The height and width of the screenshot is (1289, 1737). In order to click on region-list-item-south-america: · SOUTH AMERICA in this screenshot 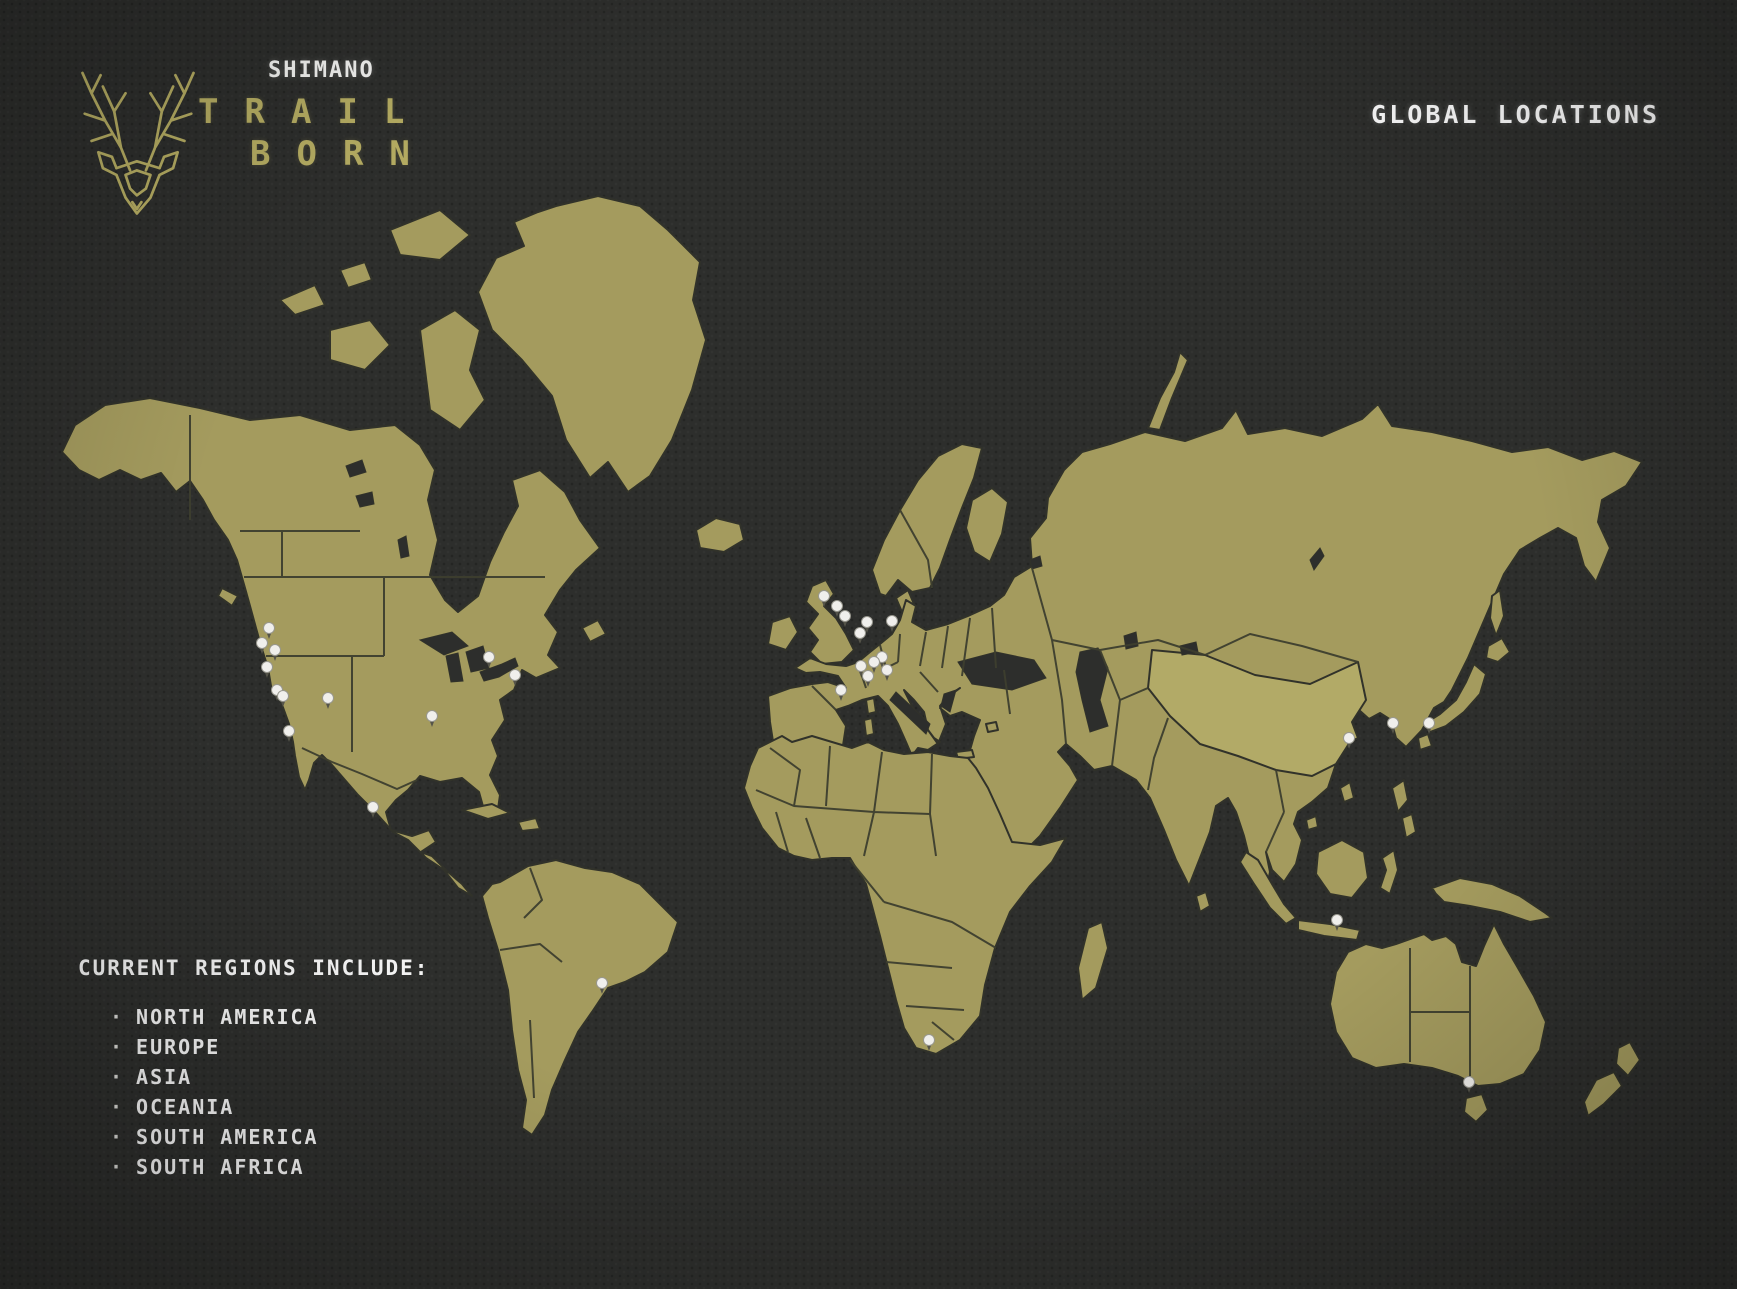, I will do `click(269, 1137)`.